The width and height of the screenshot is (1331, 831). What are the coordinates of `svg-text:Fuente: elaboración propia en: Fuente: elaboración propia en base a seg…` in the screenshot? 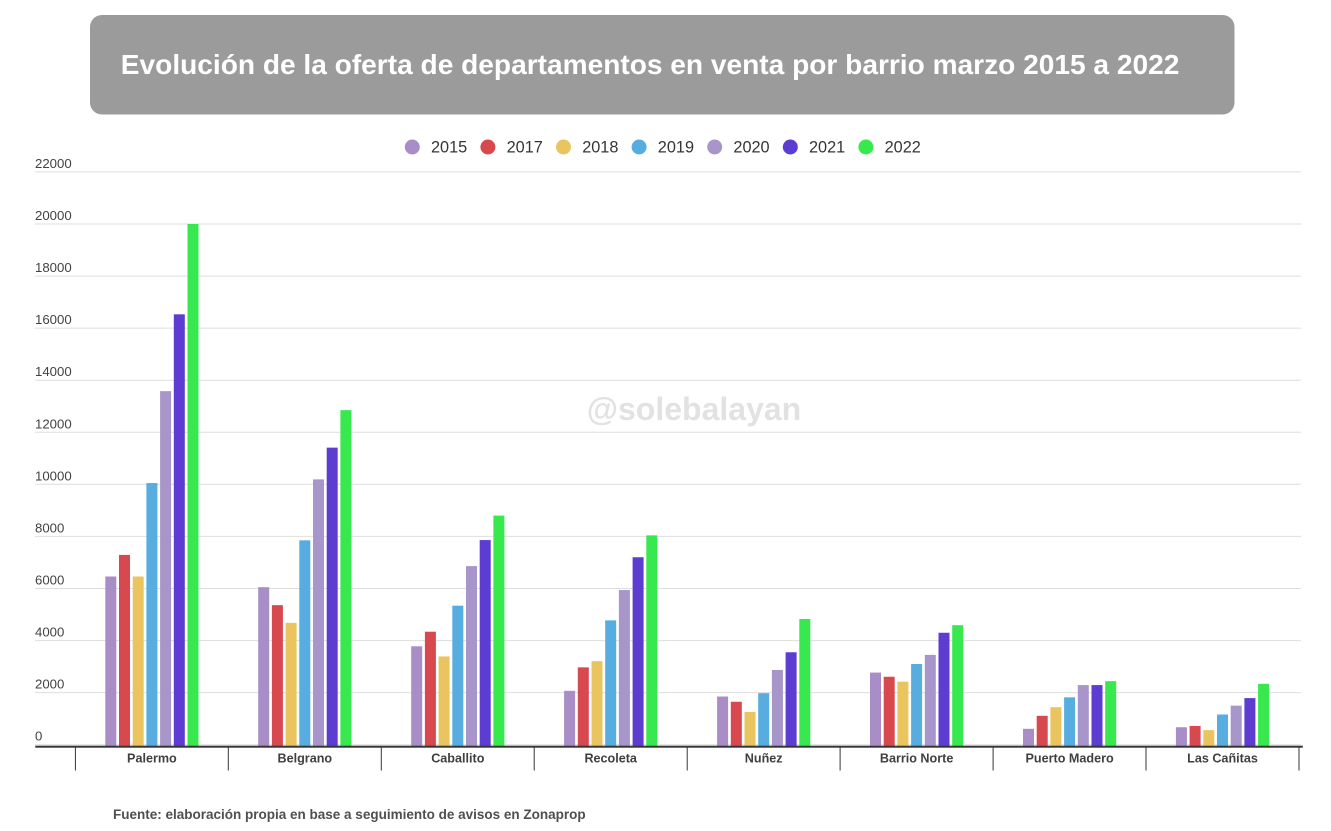 It's located at (349, 814).